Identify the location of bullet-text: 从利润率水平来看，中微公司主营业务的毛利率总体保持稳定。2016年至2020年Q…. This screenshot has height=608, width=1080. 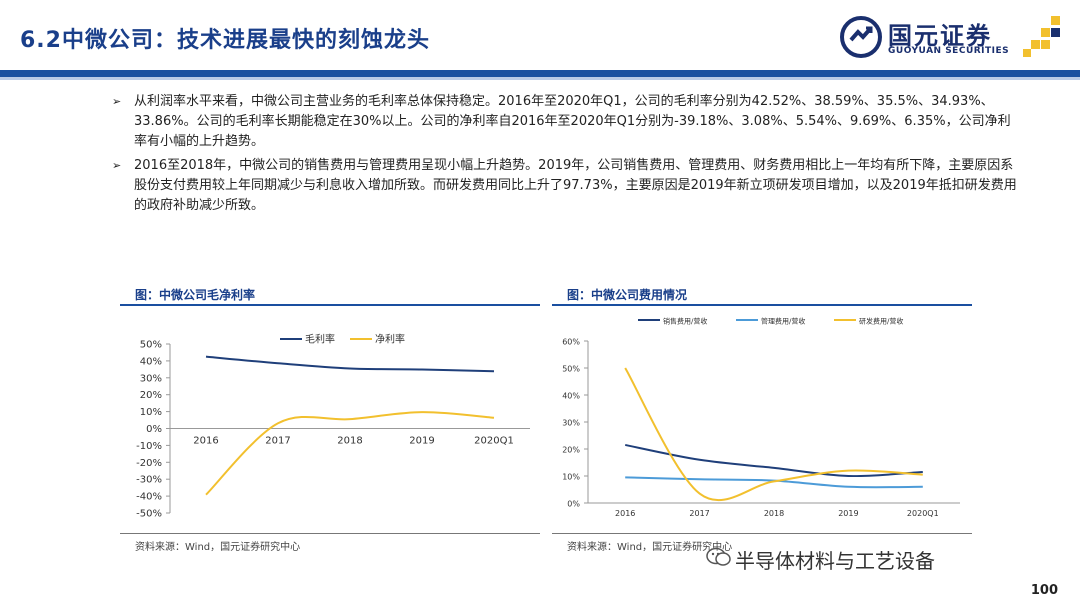
(572, 121).